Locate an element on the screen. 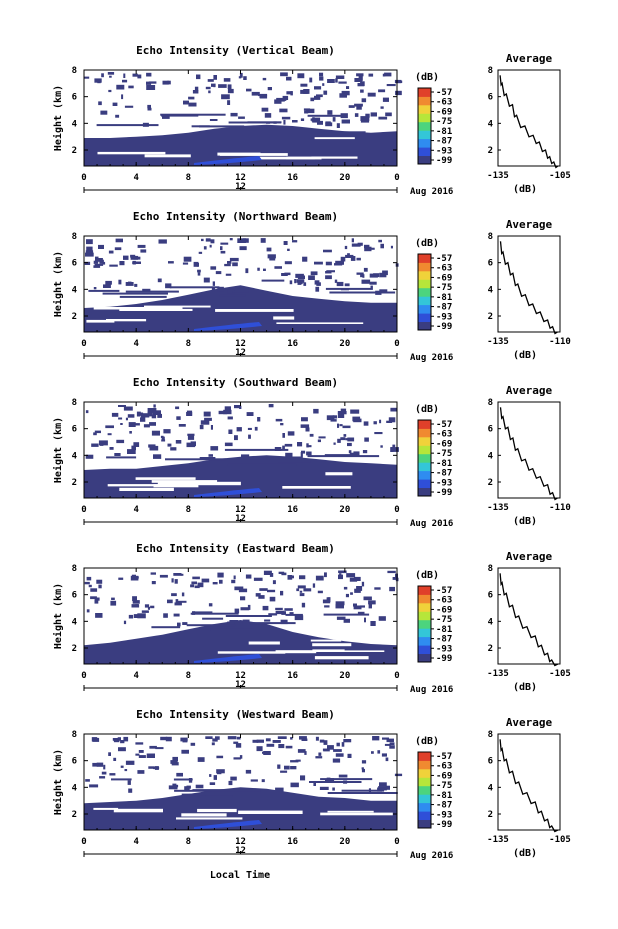 This screenshot has height=929, width=618. profile-frame is located at coordinates (529, 450).